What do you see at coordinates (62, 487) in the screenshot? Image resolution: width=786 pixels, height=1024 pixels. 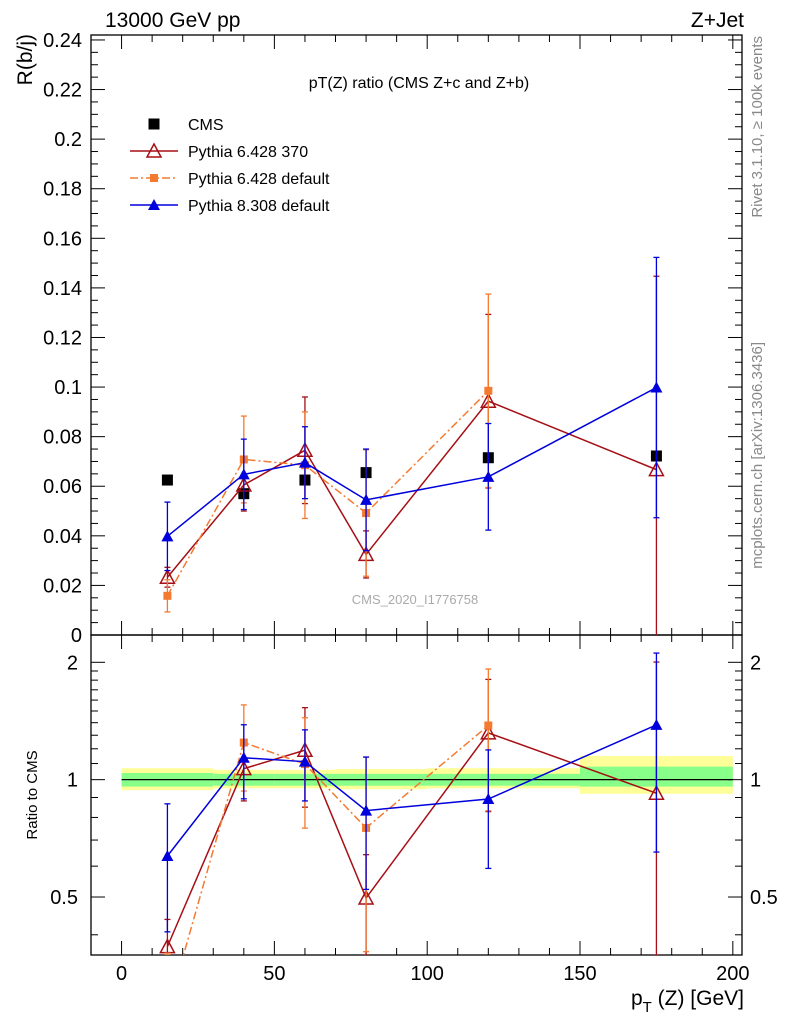 I see `y-tick-label: 0.06` at bounding box center [62, 487].